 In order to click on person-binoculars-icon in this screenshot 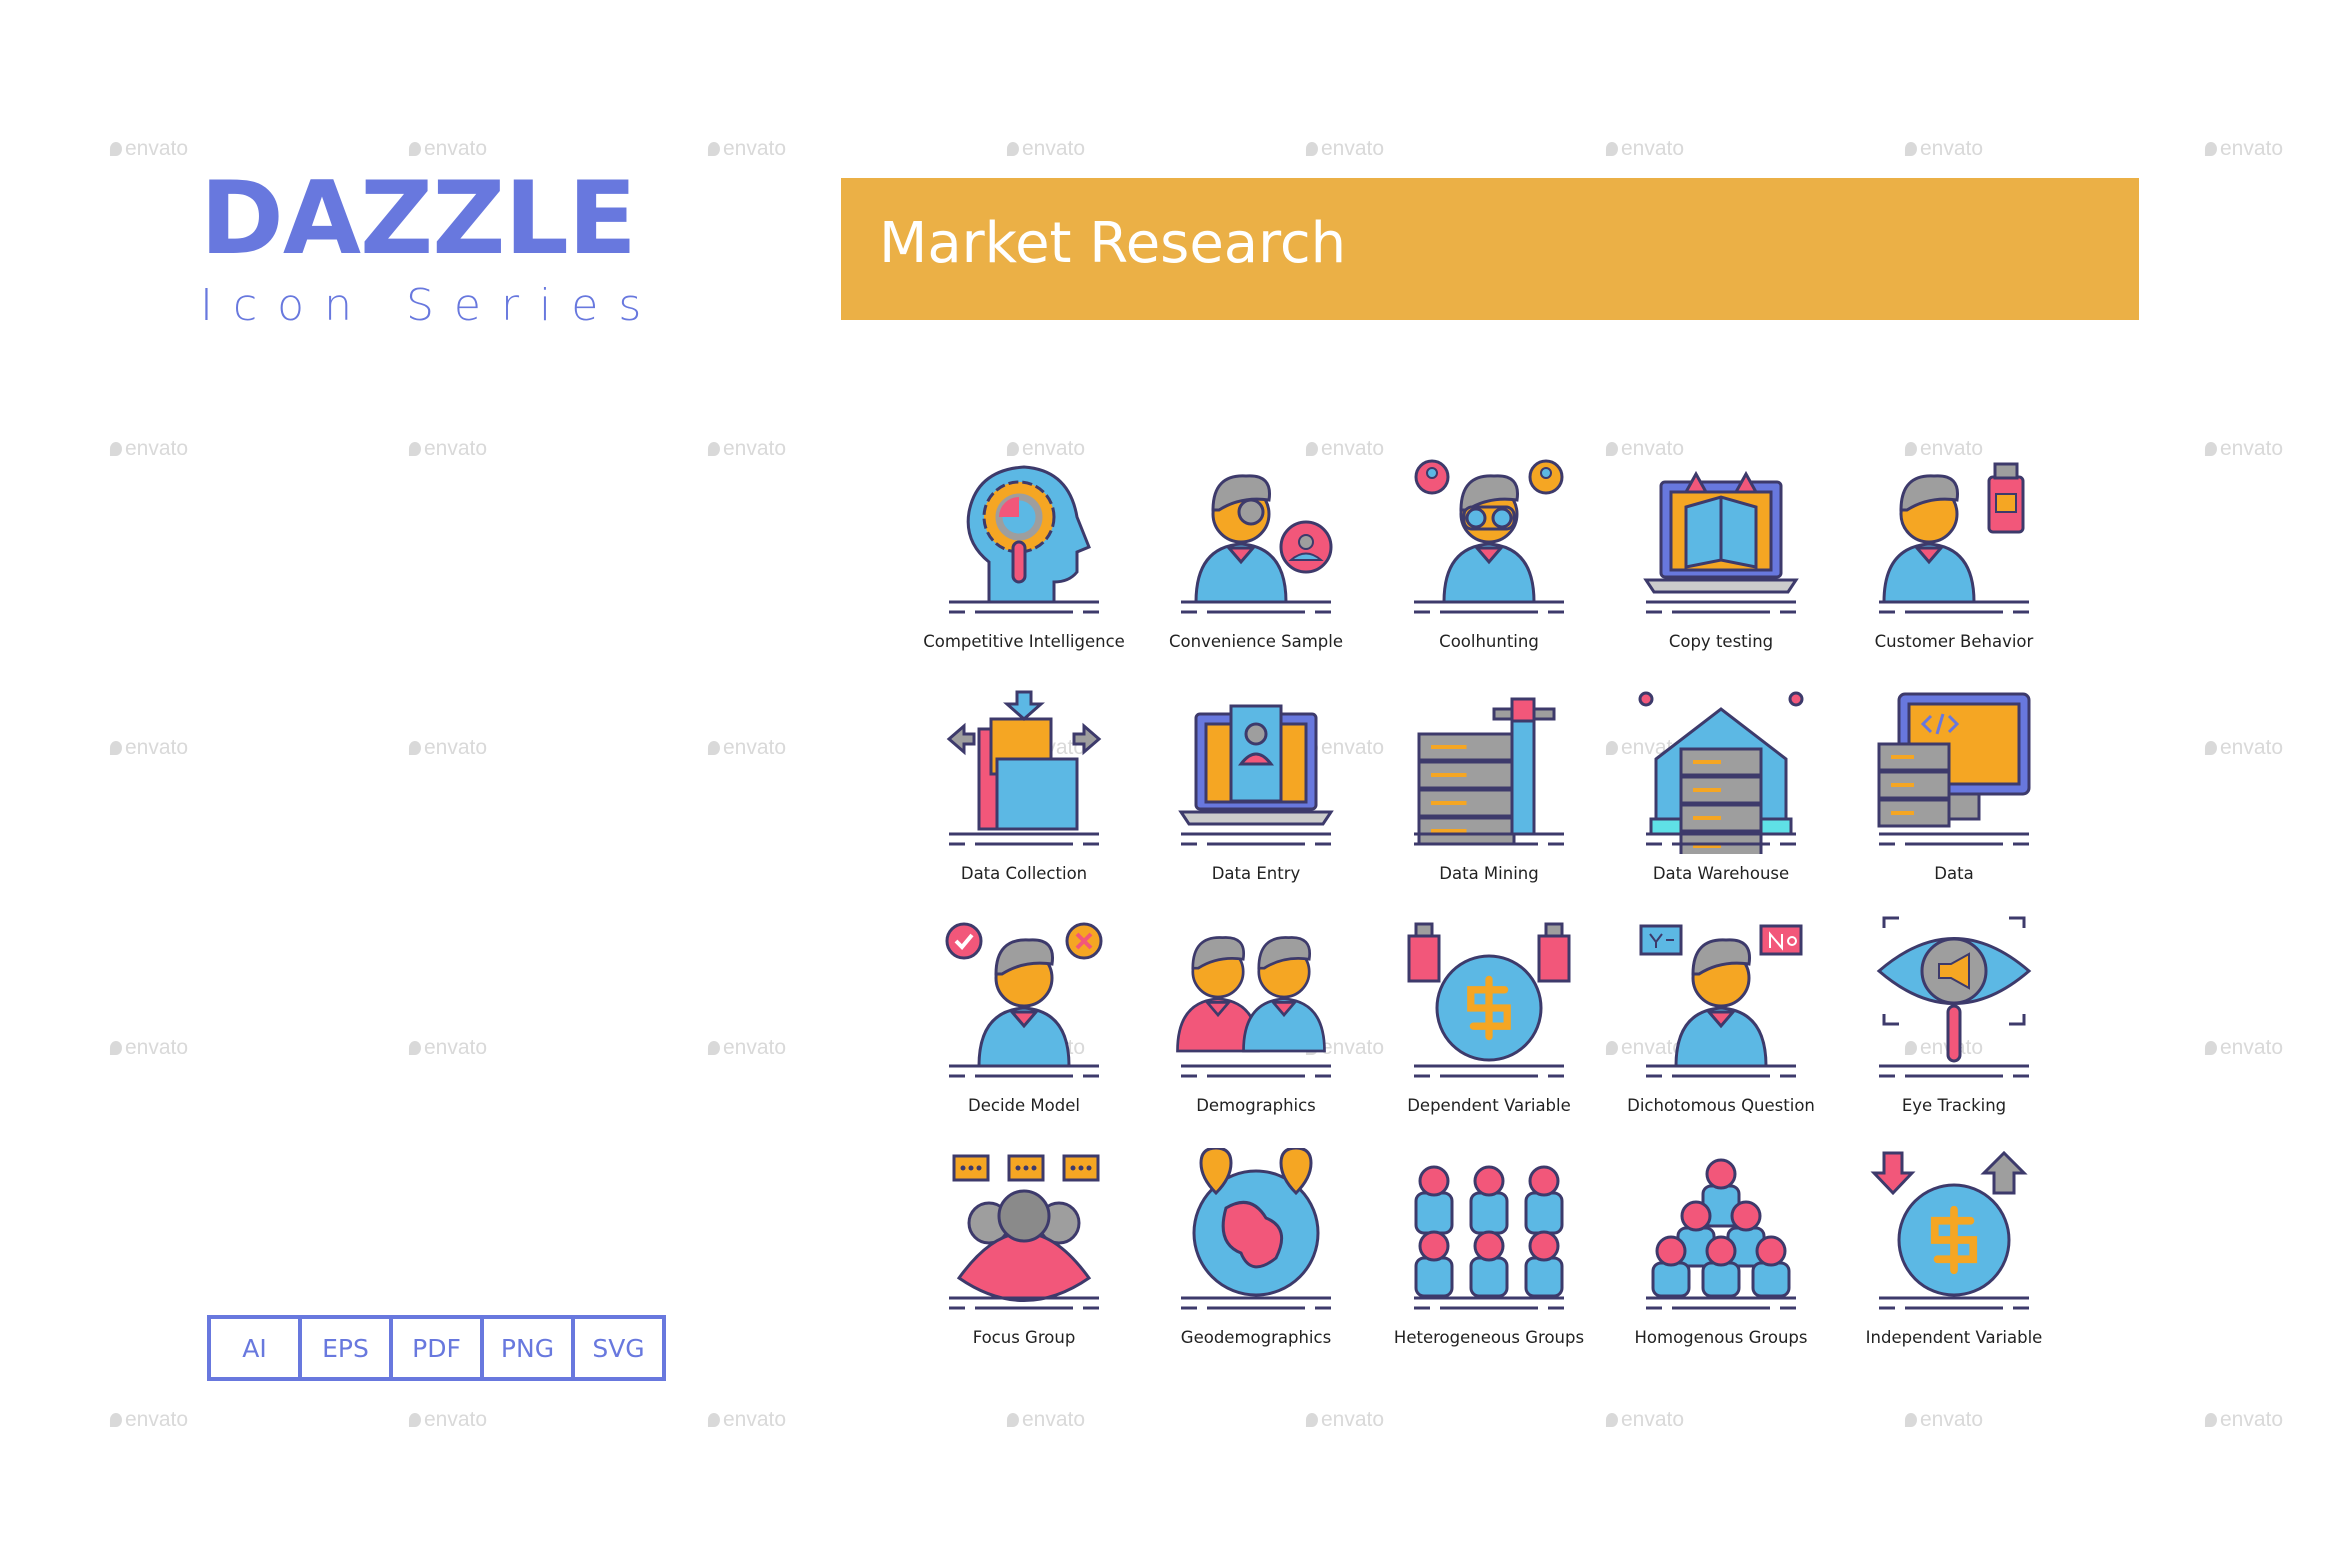, I will do `click(1489, 536)`.